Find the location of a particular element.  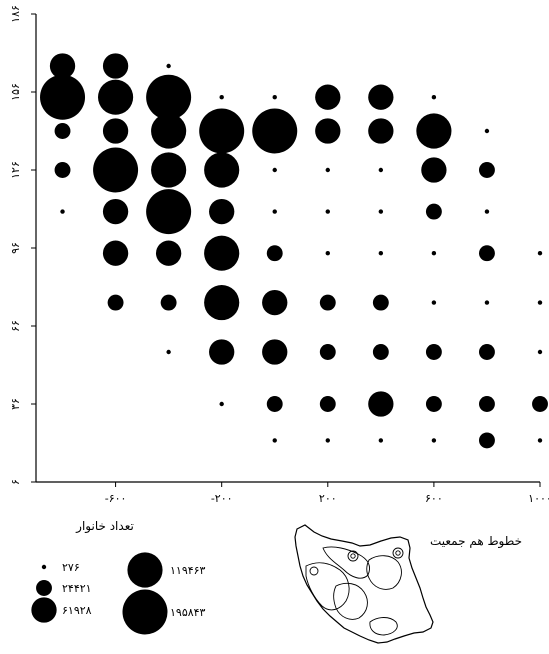

legend-title: تعداد خانوار is located at coordinates (104, 526).